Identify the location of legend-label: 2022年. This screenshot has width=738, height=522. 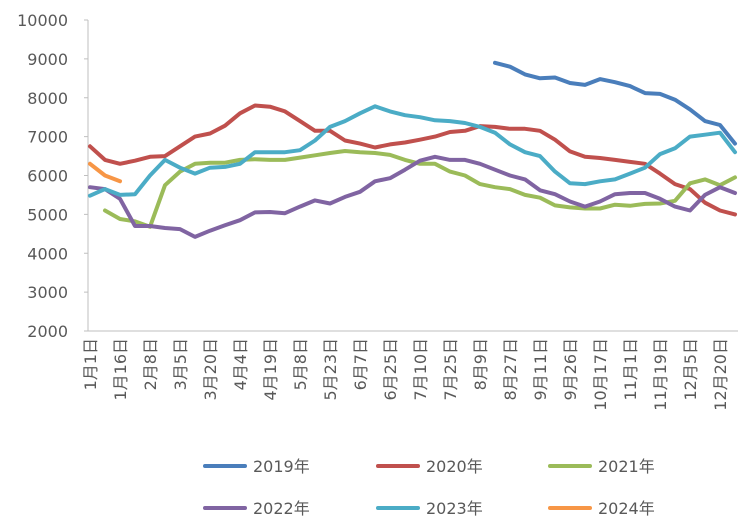
(281, 508).